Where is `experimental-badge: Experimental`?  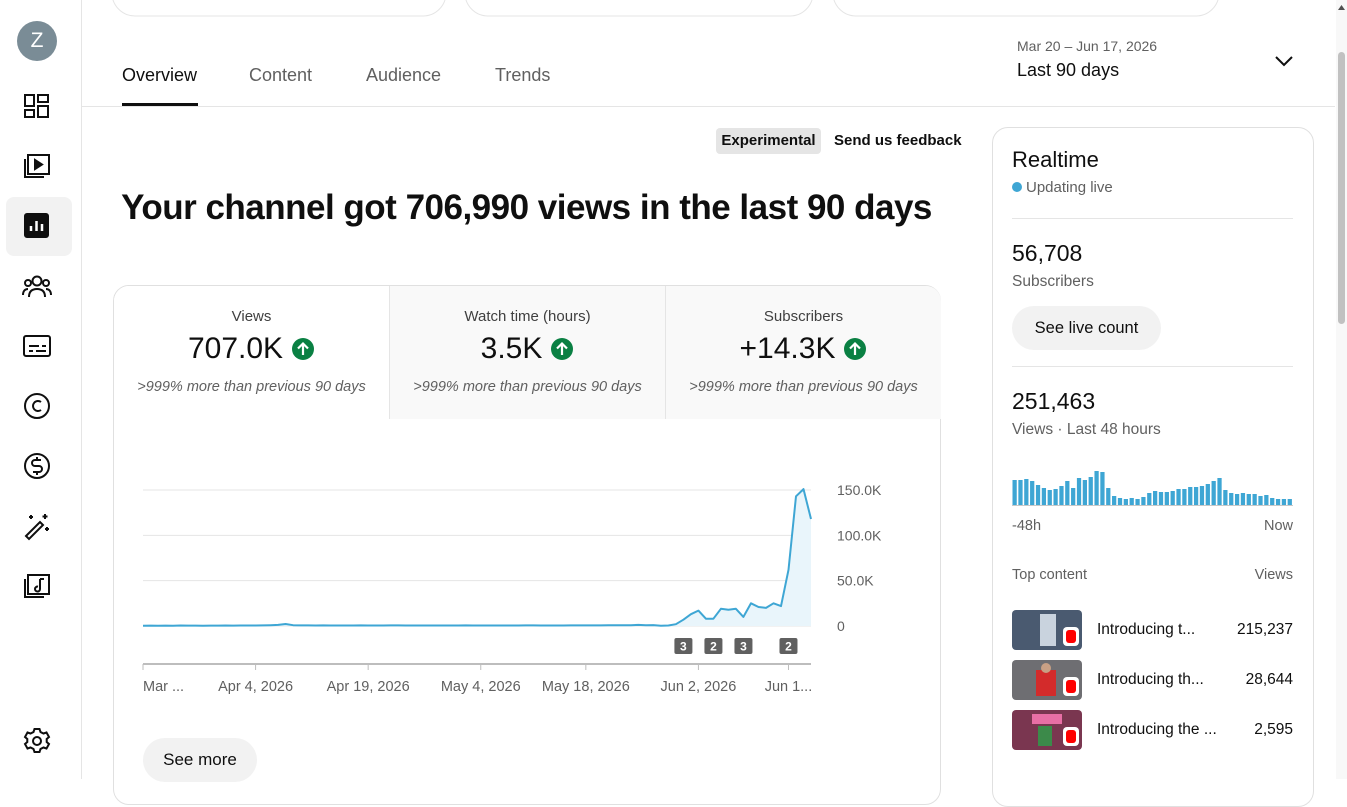 experimental-badge: Experimental is located at coordinates (768, 141).